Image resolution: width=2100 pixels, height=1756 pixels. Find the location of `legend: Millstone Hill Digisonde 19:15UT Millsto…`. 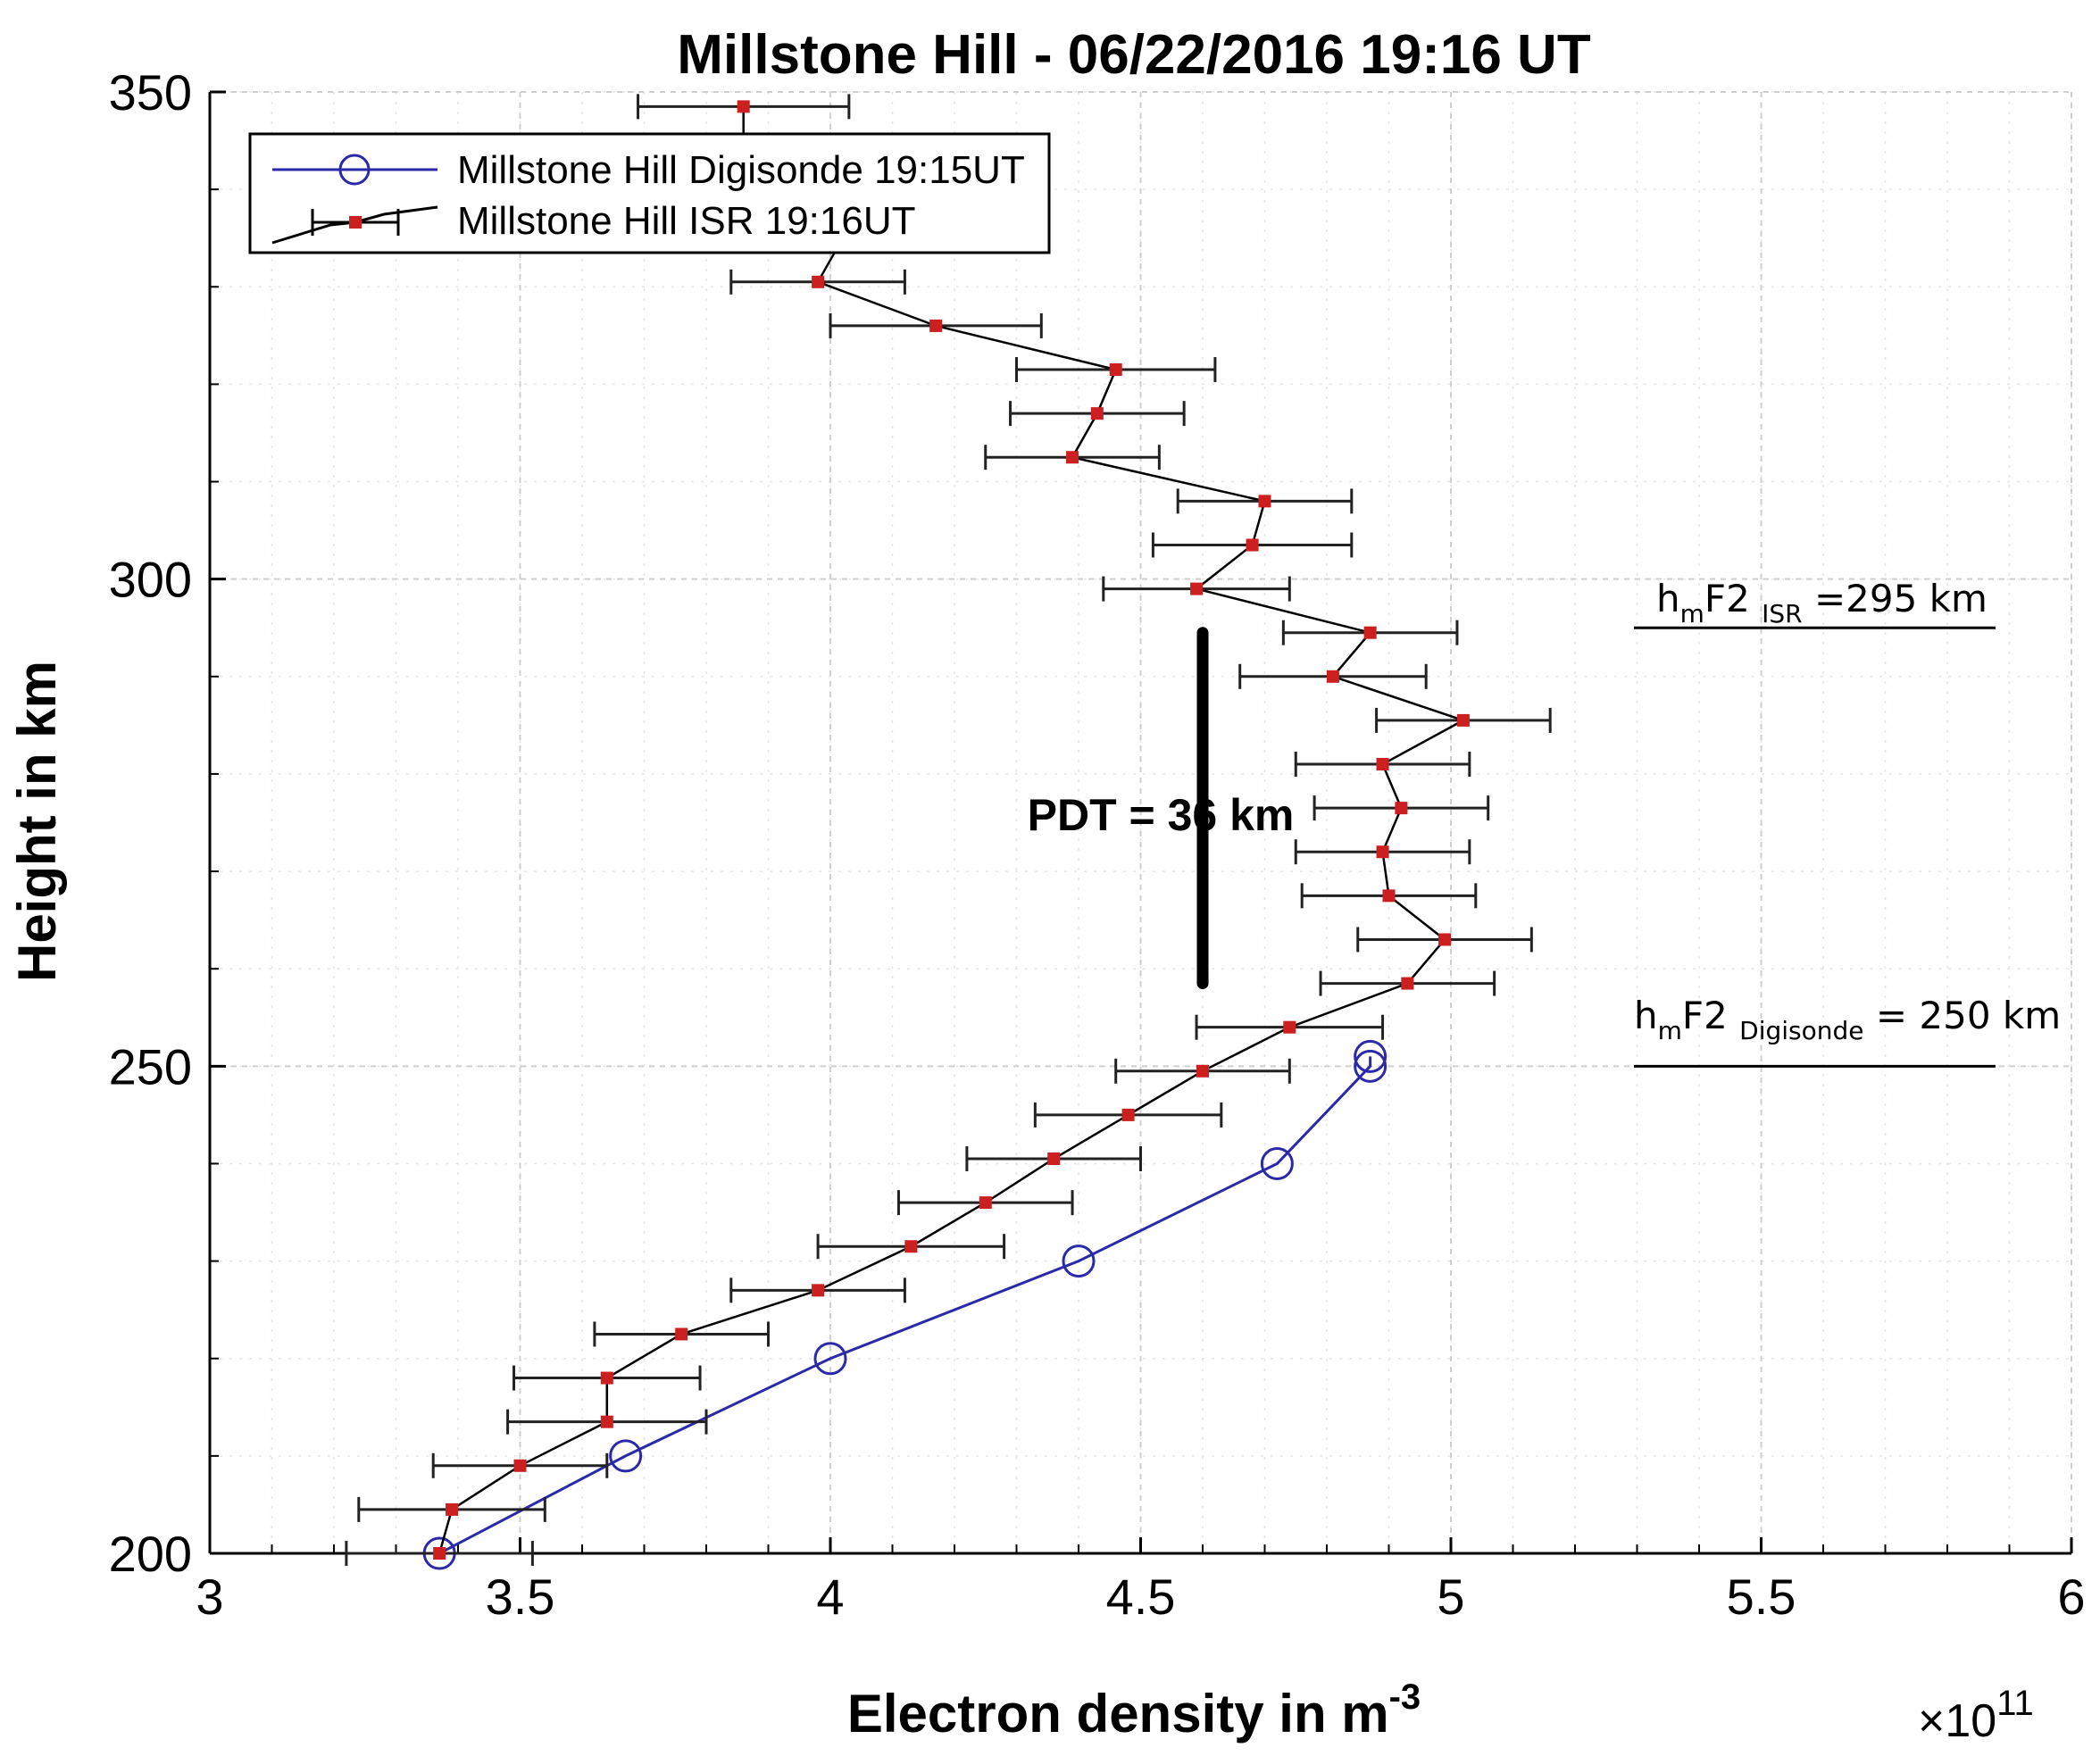

legend: Millstone Hill Digisonde 19:15UT Millsto… is located at coordinates (650, 193).